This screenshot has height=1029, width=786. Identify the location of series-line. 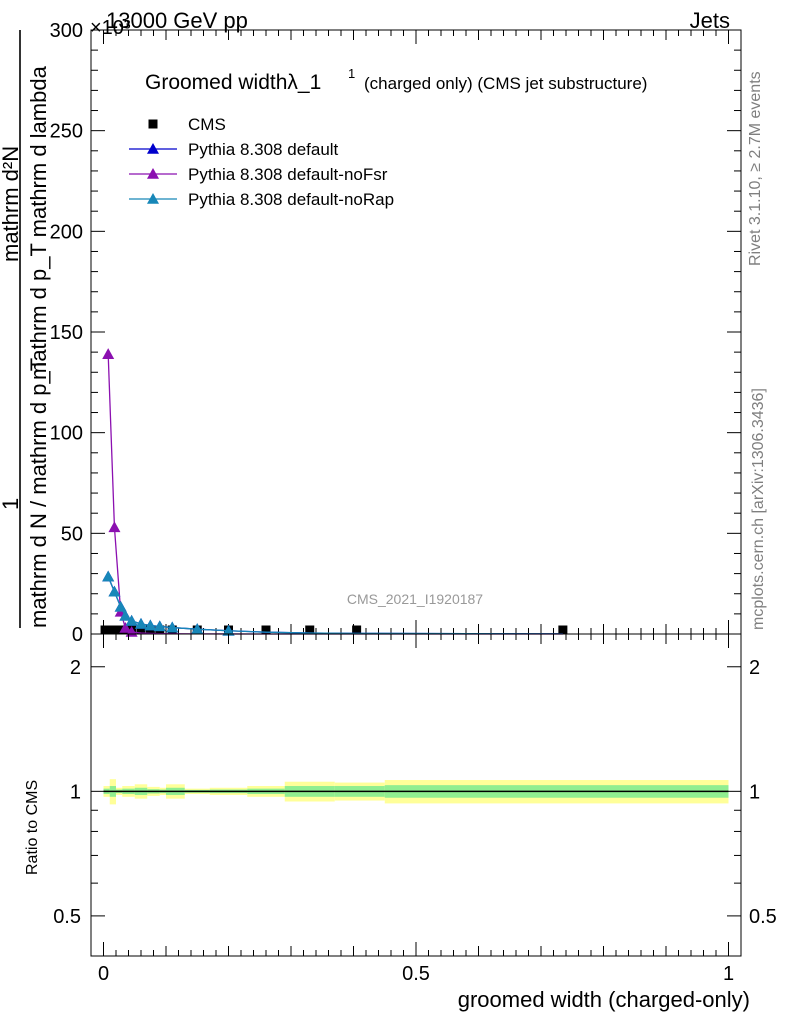
(335, 605).